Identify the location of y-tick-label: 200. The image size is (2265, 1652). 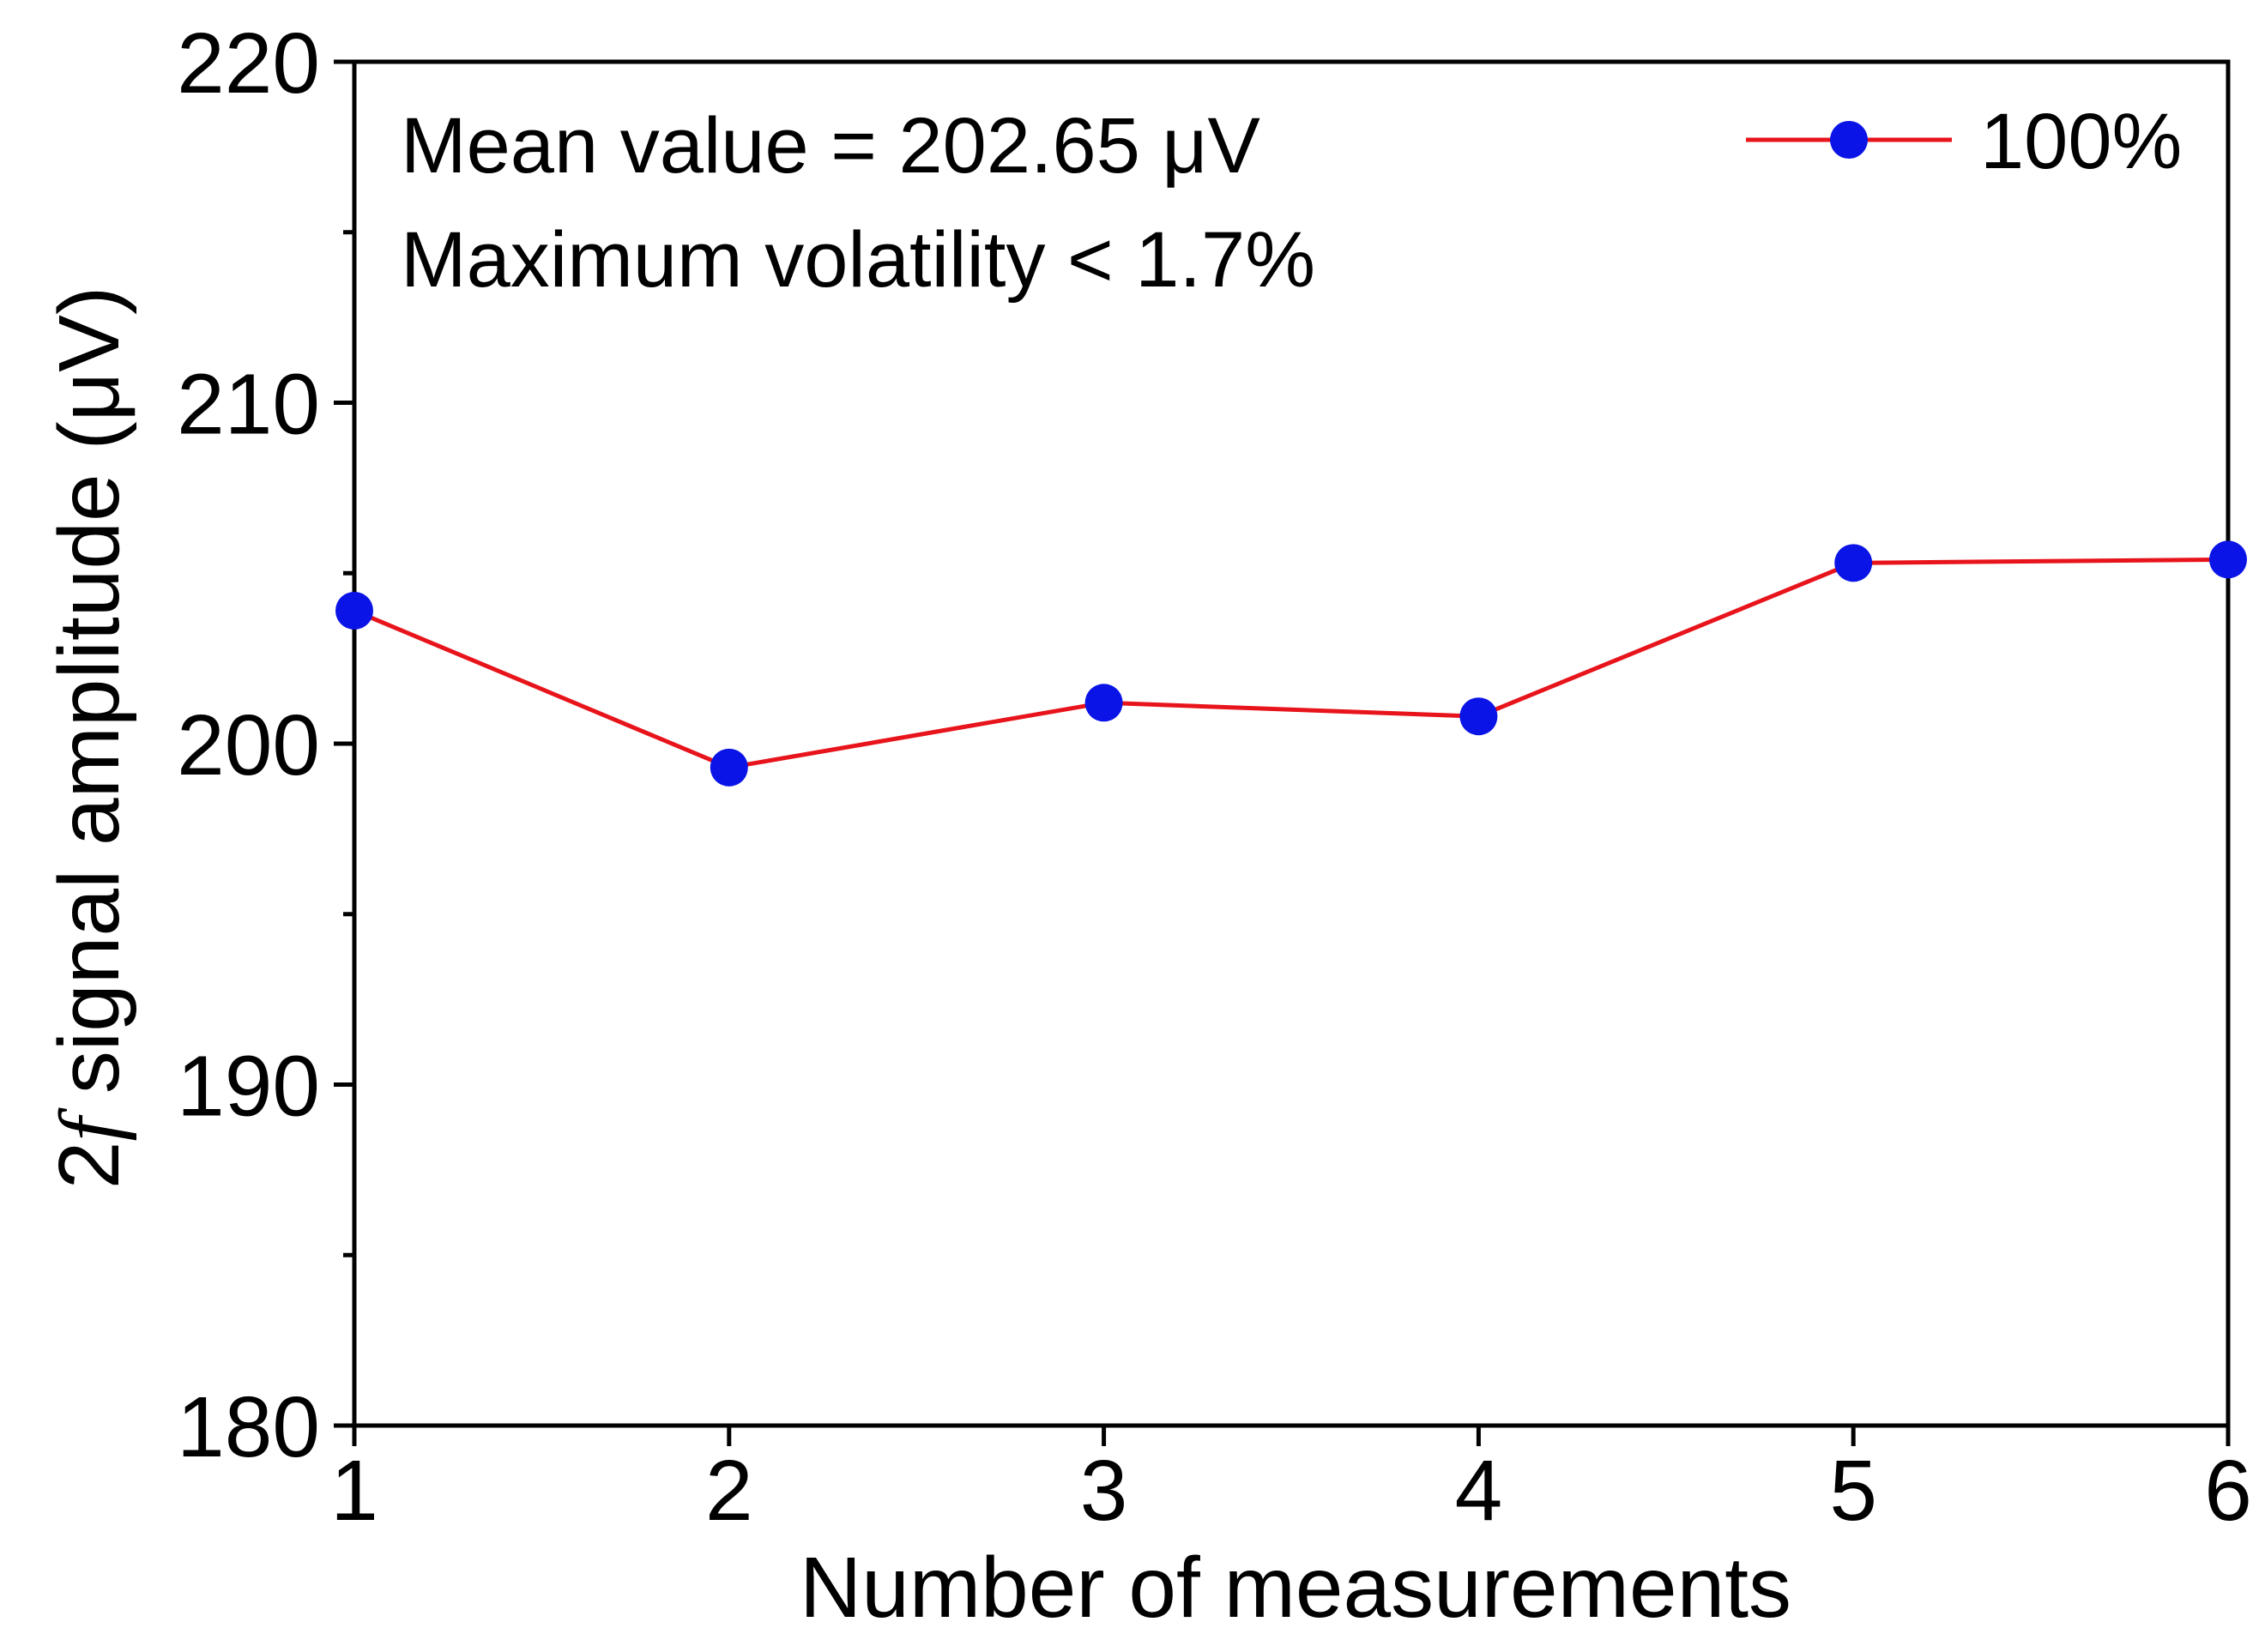
(248, 745).